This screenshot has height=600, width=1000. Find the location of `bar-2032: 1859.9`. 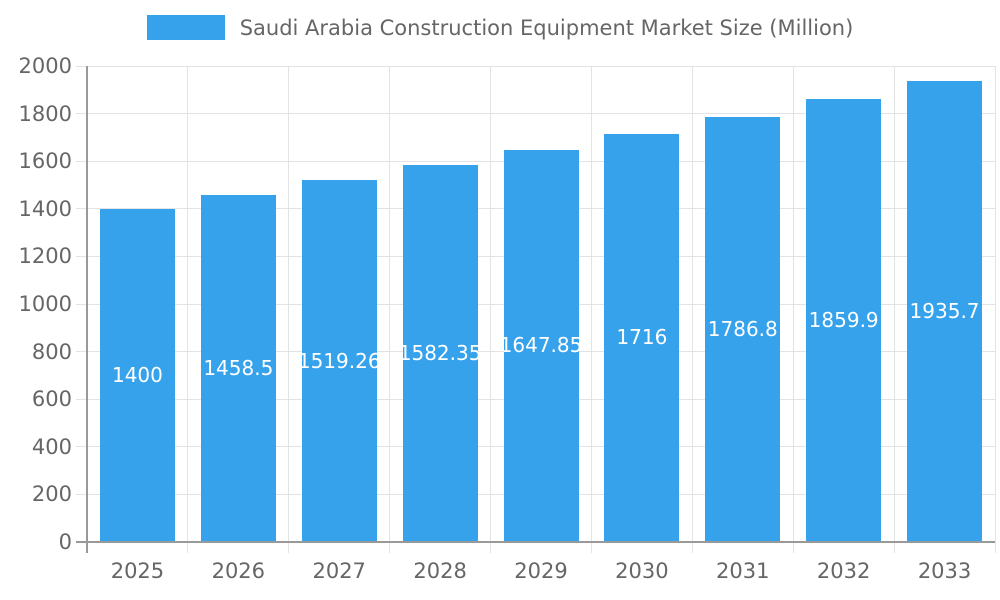

bar-2032: 1859.9 is located at coordinates (844, 320).